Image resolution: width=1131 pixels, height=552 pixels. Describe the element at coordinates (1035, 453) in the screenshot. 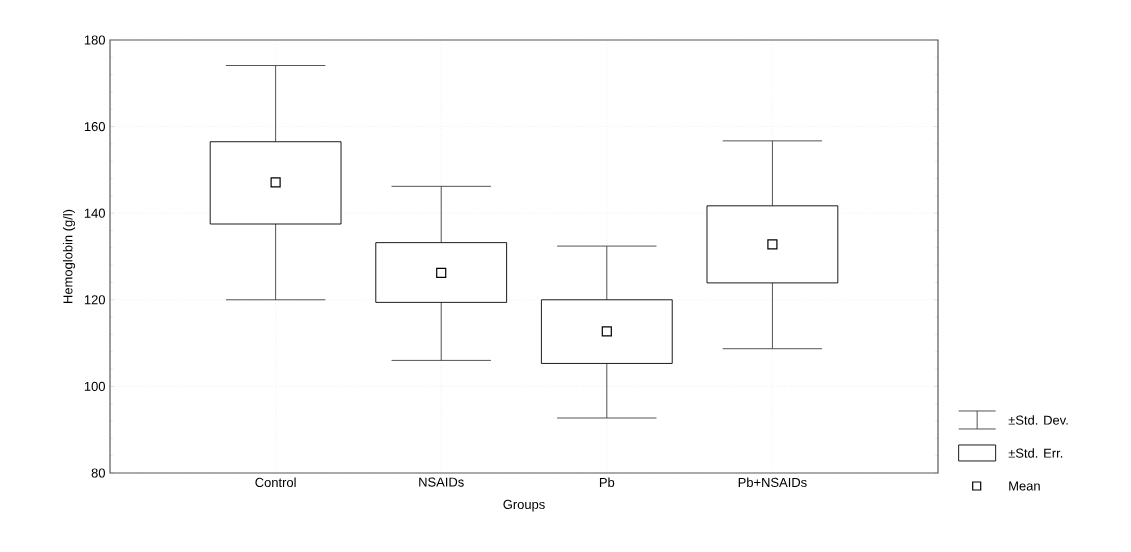

I see `text: ±Std. Err.` at that location.